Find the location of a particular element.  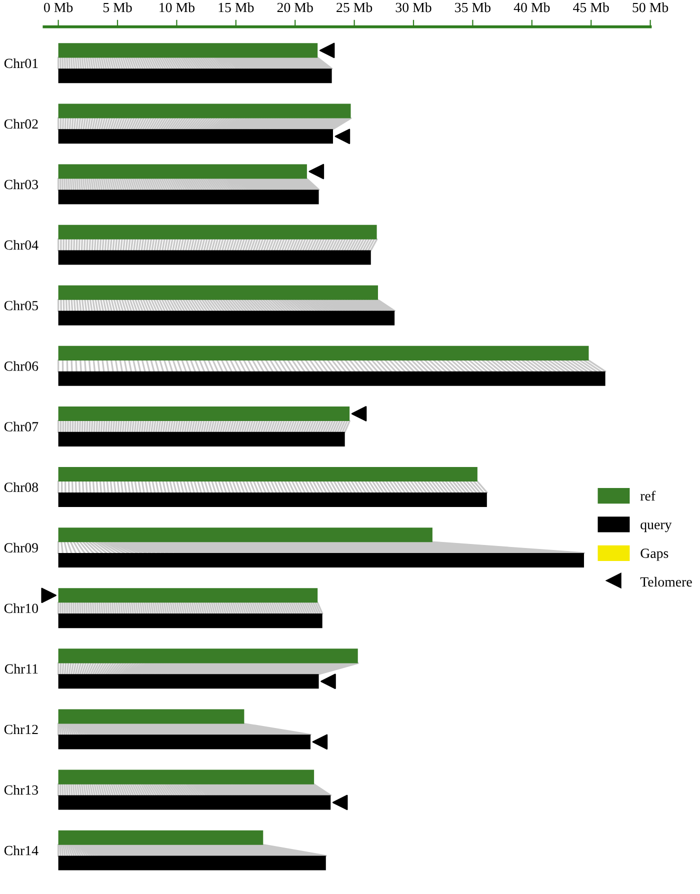

x-tick-label: 20 Mb is located at coordinates (295, 7).